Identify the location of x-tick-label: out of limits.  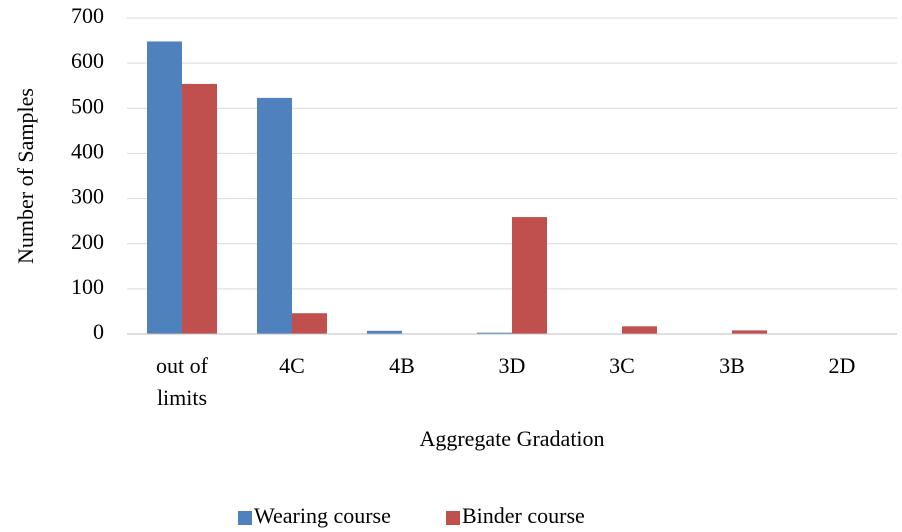
(182, 381).